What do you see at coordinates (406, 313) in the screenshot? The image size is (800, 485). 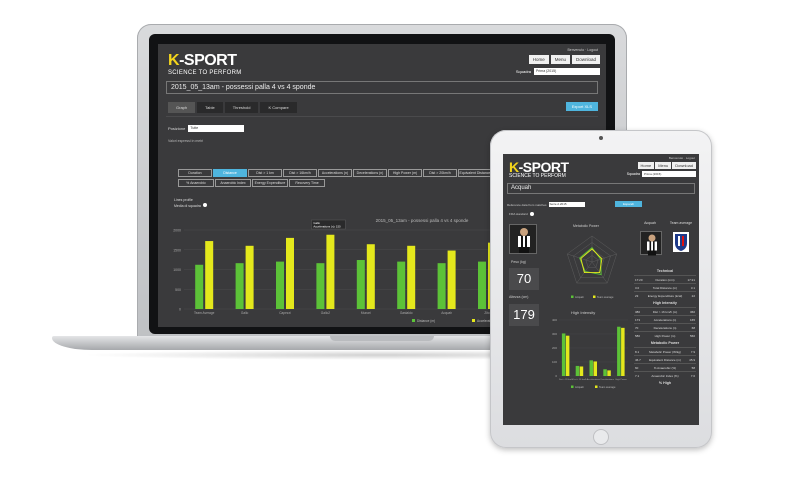 I see `x-tick-label: Gastaldo` at bounding box center [406, 313].